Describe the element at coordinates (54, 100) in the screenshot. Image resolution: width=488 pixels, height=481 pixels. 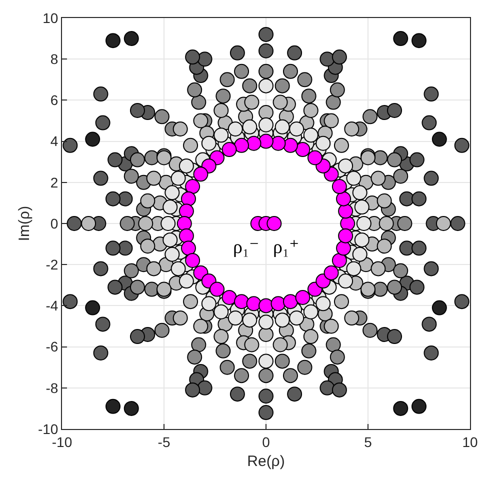
I see `y-tick-label: 6` at that location.